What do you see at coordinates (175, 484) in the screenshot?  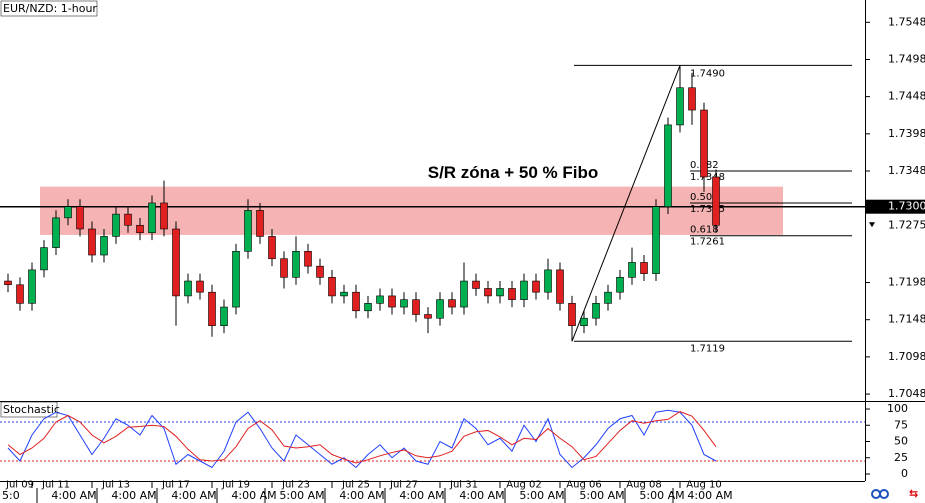 I see `x-date-label: Jul 17` at bounding box center [175, 484].